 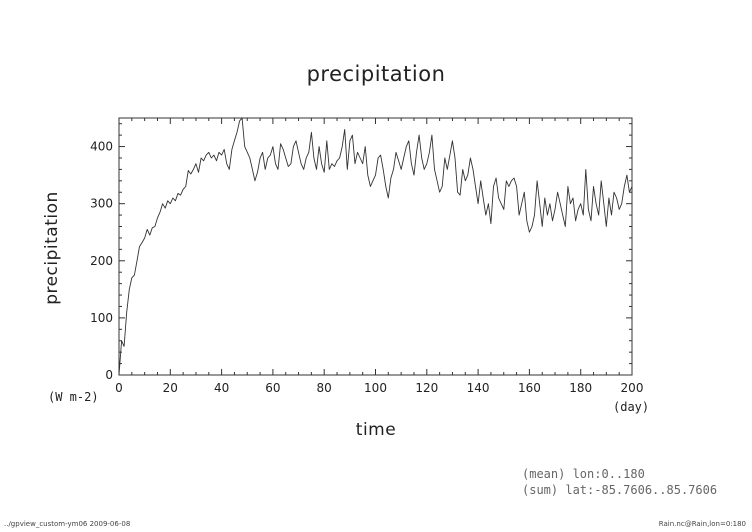 I want to click on y-tick-label: 200, so click(x=101, y=261).